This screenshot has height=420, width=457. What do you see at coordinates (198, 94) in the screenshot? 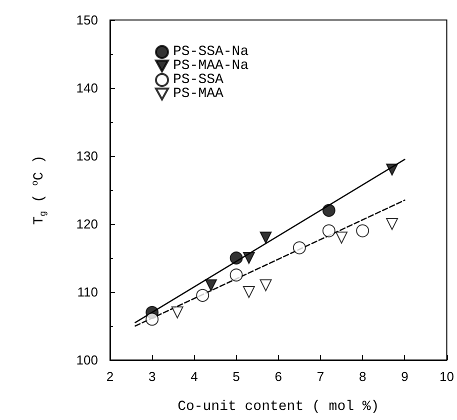
I see `legend-label: PS-MAA` at bounding box center [198, 94].